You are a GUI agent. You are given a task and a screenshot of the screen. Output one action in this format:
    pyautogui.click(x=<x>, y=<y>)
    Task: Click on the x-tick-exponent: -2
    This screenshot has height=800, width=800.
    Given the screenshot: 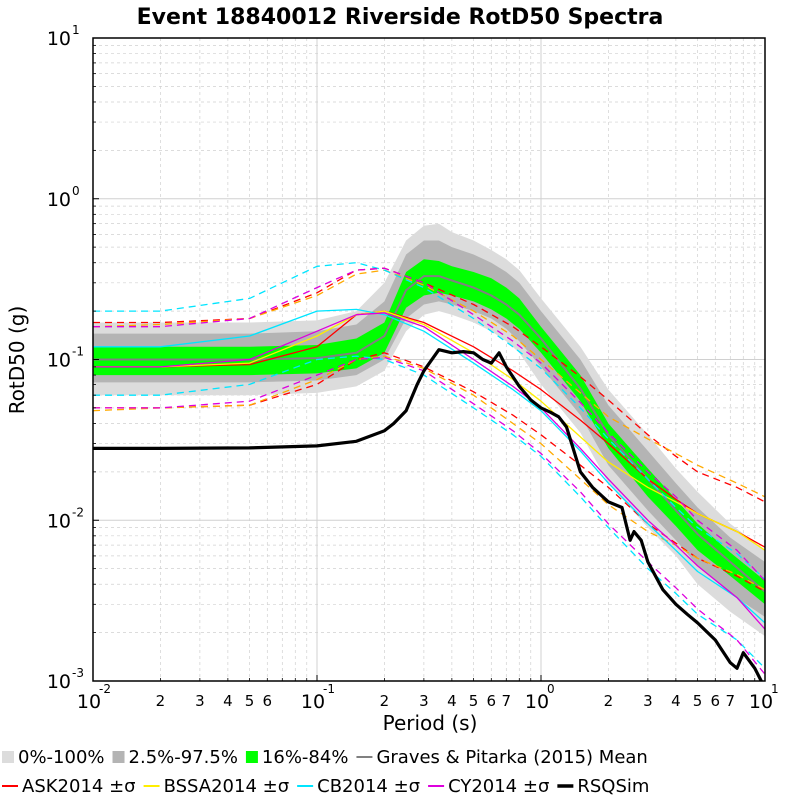 What is the action you would take?
    pyautogui.click(x=105, y=689)
    